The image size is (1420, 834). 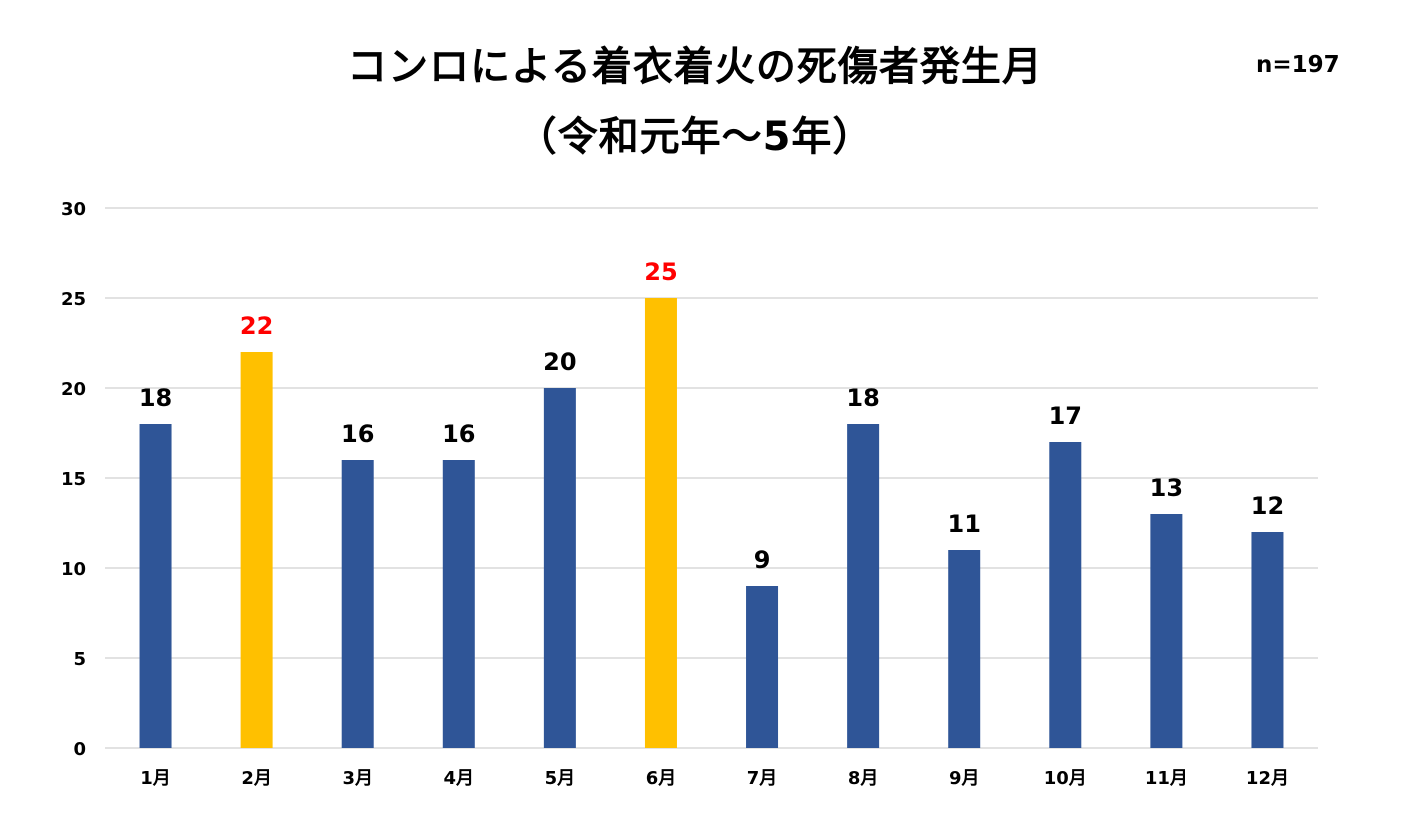 What do you see at coordinates (695, 67) in the screenshot?
I see `chart-title: コンロによる着衣着火の死傷者発生月` at bounding box center [695, 67].